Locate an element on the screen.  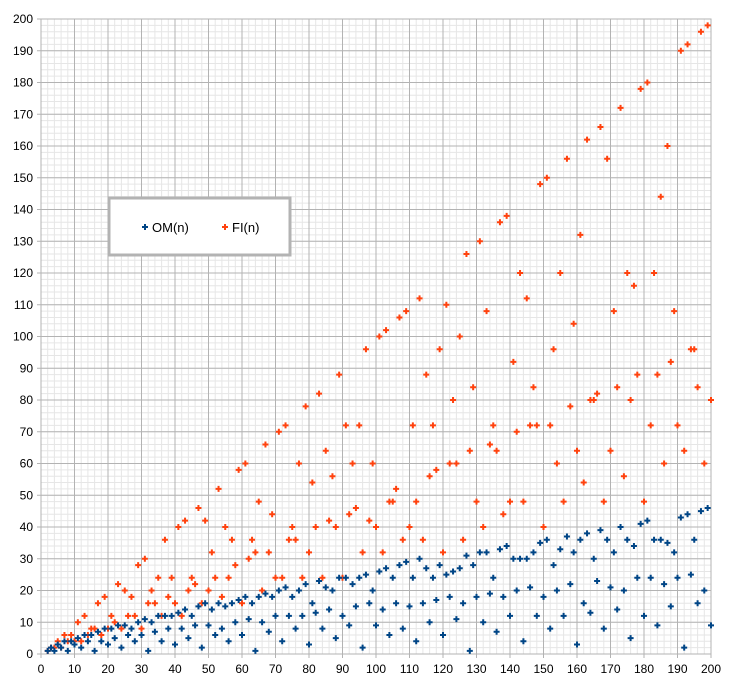
legend-entry-label: FI(n) is located at coordinates (245, 227).